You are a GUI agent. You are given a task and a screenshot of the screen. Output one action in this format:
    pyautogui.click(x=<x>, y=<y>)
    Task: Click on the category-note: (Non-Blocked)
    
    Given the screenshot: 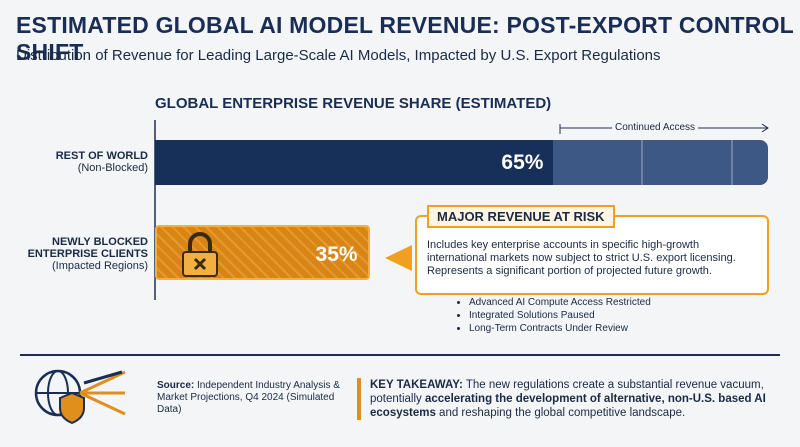 What is the action you would take?
    pyautogui.click(x=112, y=168)
    